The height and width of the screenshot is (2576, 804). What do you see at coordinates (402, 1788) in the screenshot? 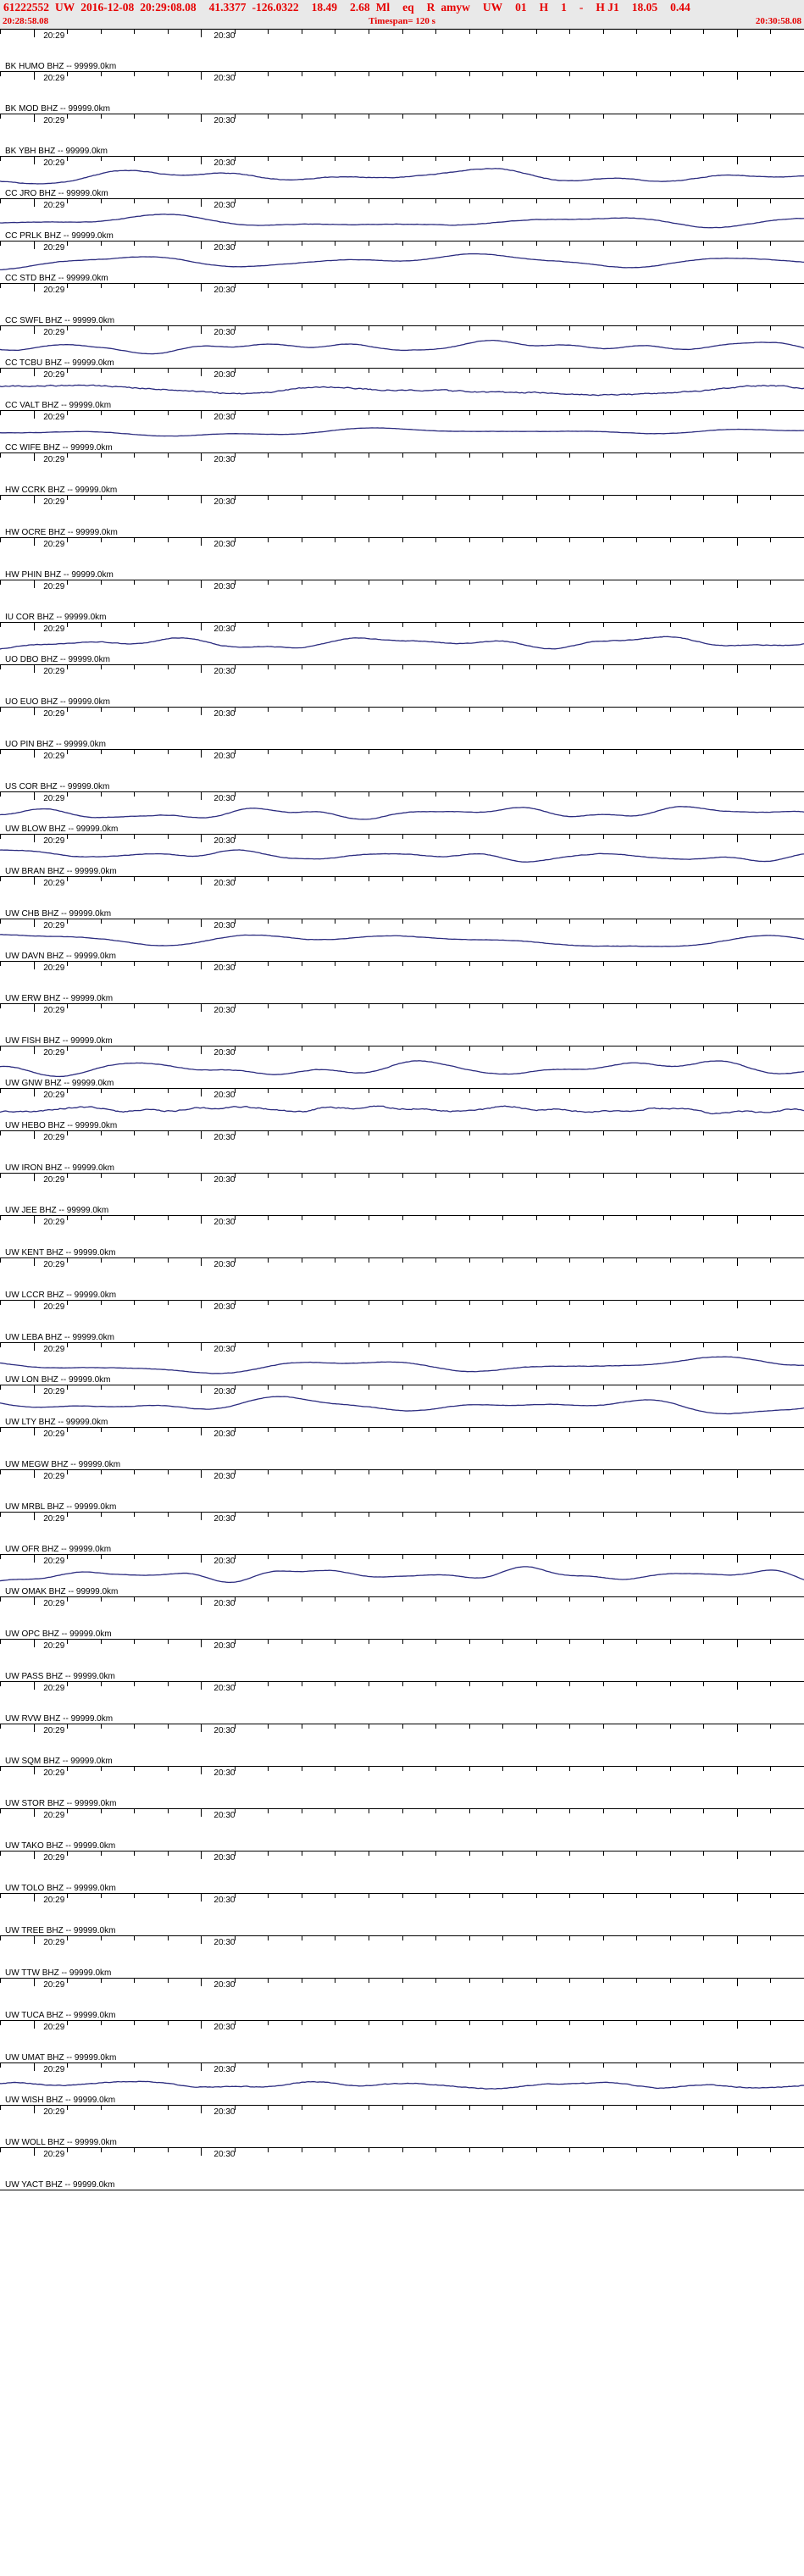
I see `trace-row: 20:29 20:30 UW STOR BHZ -- 99999.0km` at bounding box center [402, 1788].